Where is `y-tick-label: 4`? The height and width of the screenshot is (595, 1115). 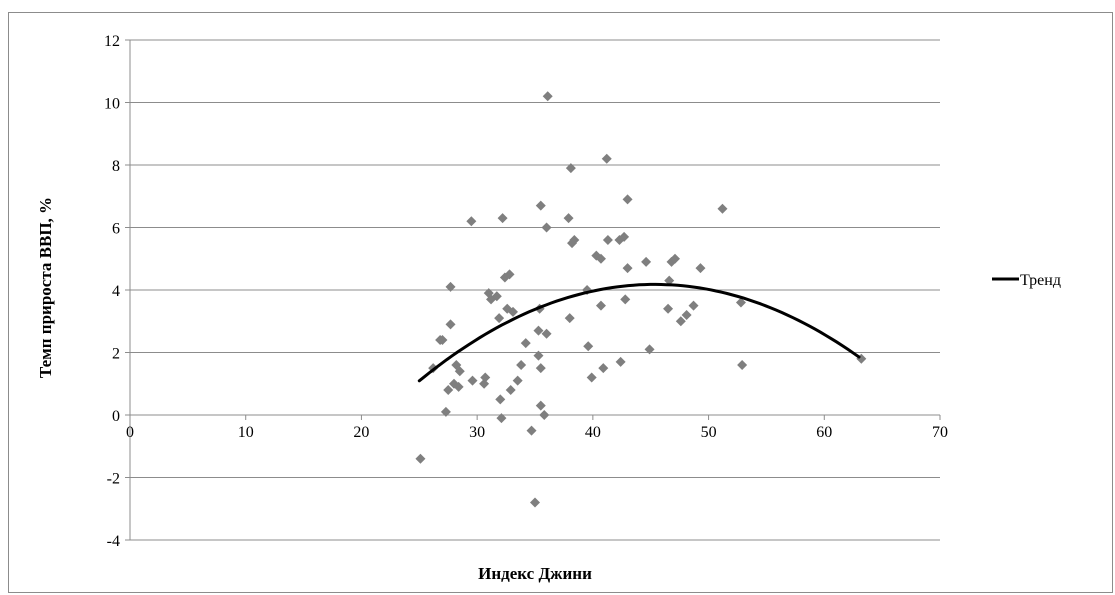 y-tick-label: 4 is located at coordinates (116, 291).